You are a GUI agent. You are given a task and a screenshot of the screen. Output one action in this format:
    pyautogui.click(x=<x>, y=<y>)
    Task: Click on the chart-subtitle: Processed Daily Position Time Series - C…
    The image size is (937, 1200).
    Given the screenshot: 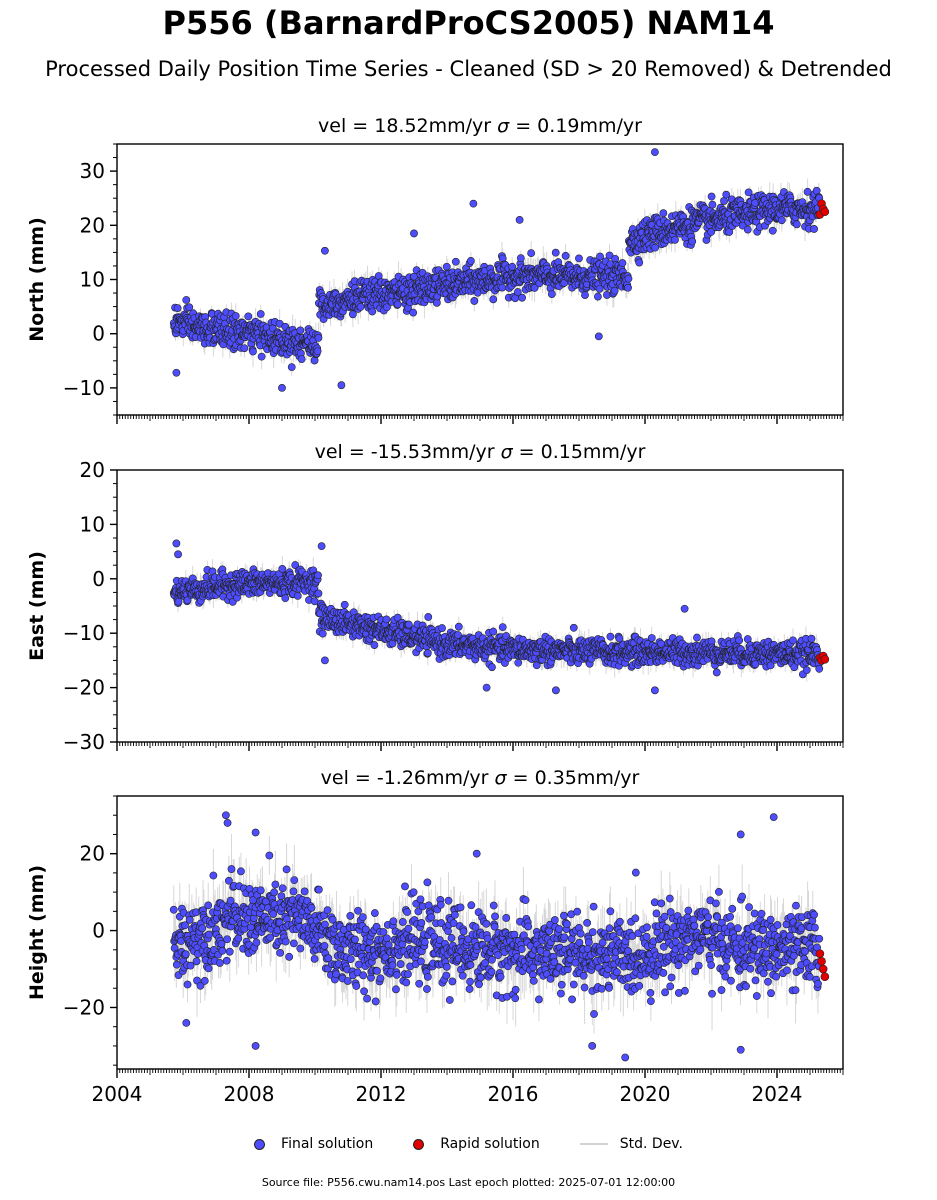 What is the action you would take?
    pyautogui.click(x=468, y=69)
    